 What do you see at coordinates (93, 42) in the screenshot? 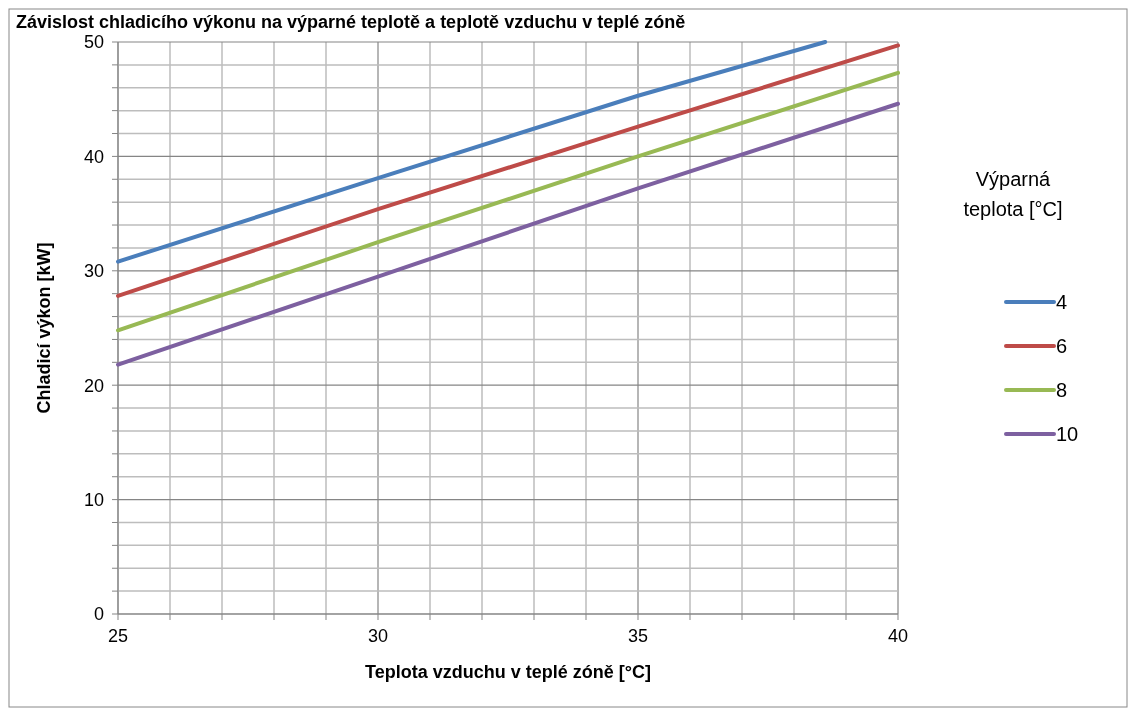
I see `y-tick-label: 50` at bounding box center [93, 42].